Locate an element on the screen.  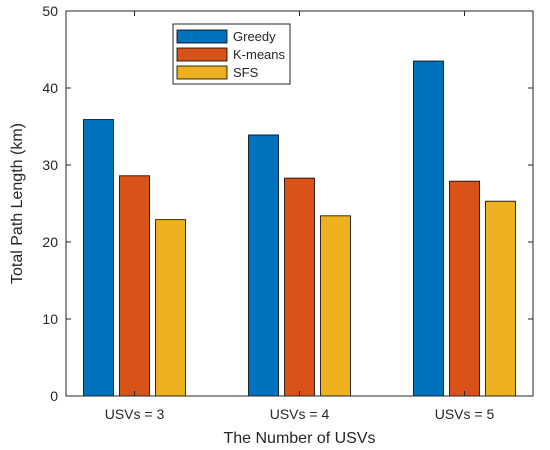
x-axis-label: The Number of USVs is located at coordinates (299, 438).